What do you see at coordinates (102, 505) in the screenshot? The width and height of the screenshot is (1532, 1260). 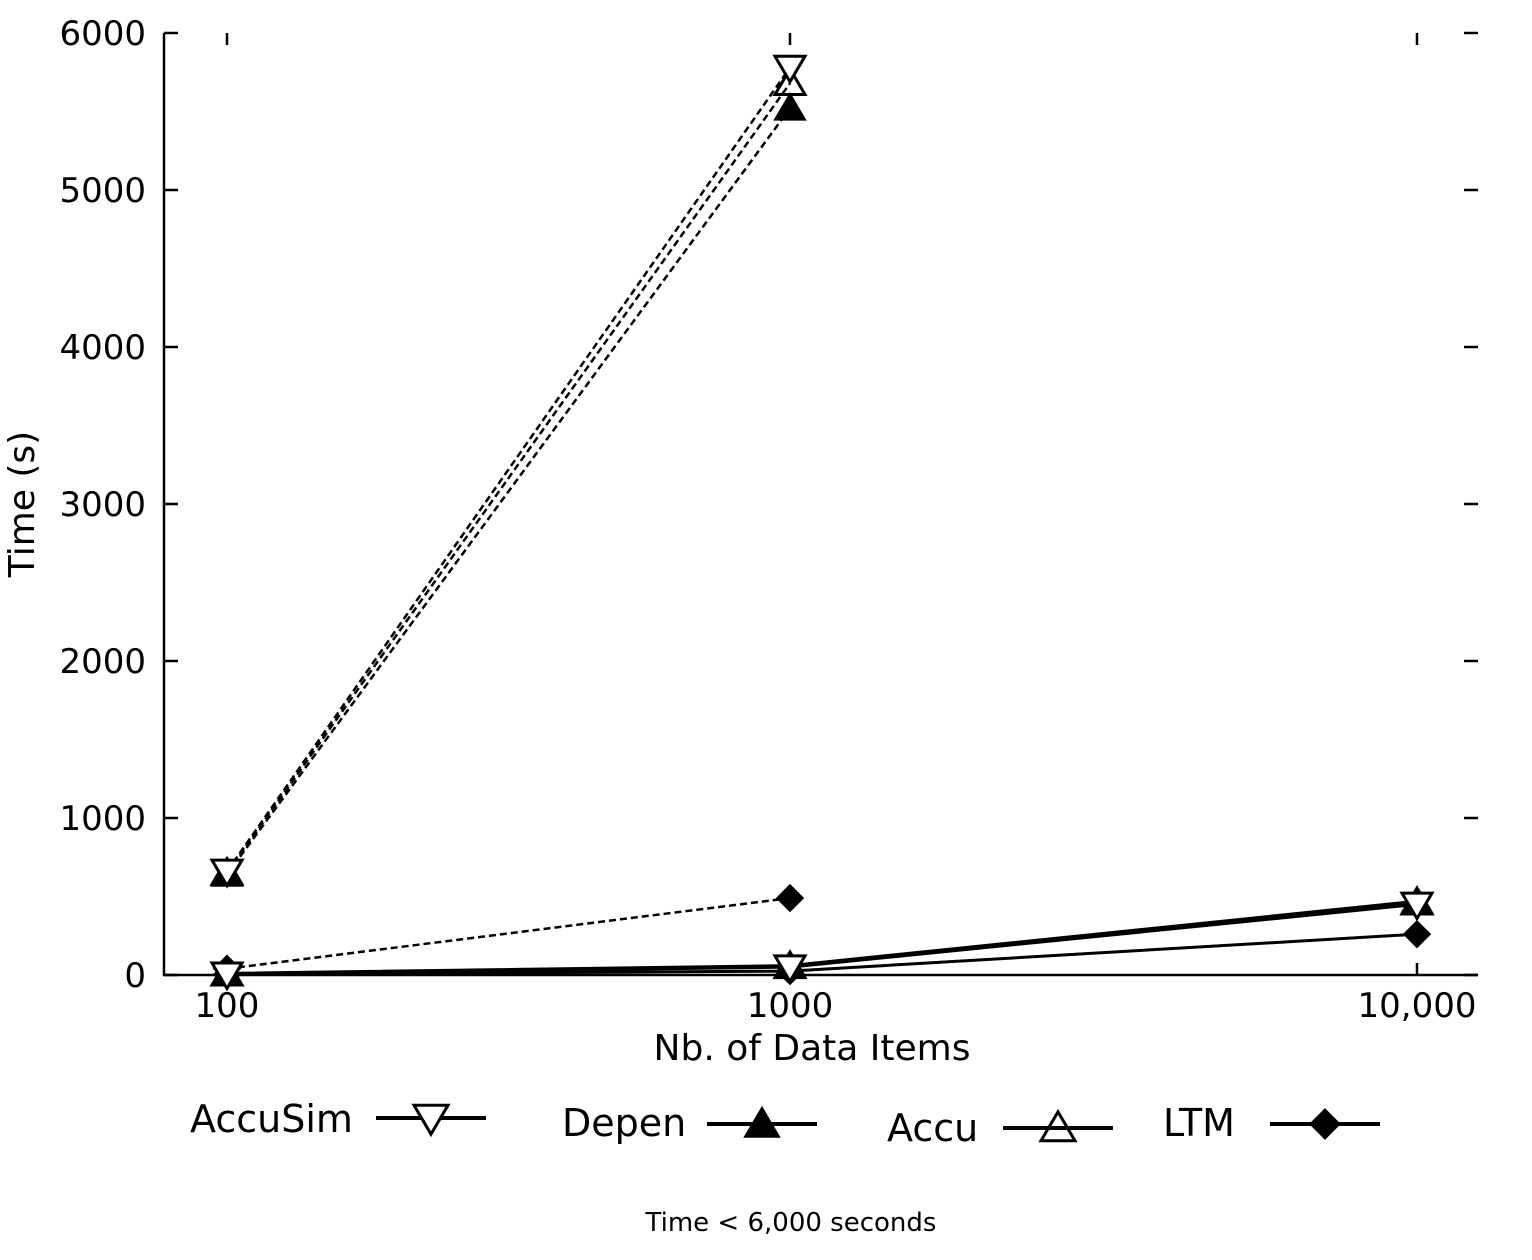 I see `y-tick-label: 3000` at bounding box center [102, 505].